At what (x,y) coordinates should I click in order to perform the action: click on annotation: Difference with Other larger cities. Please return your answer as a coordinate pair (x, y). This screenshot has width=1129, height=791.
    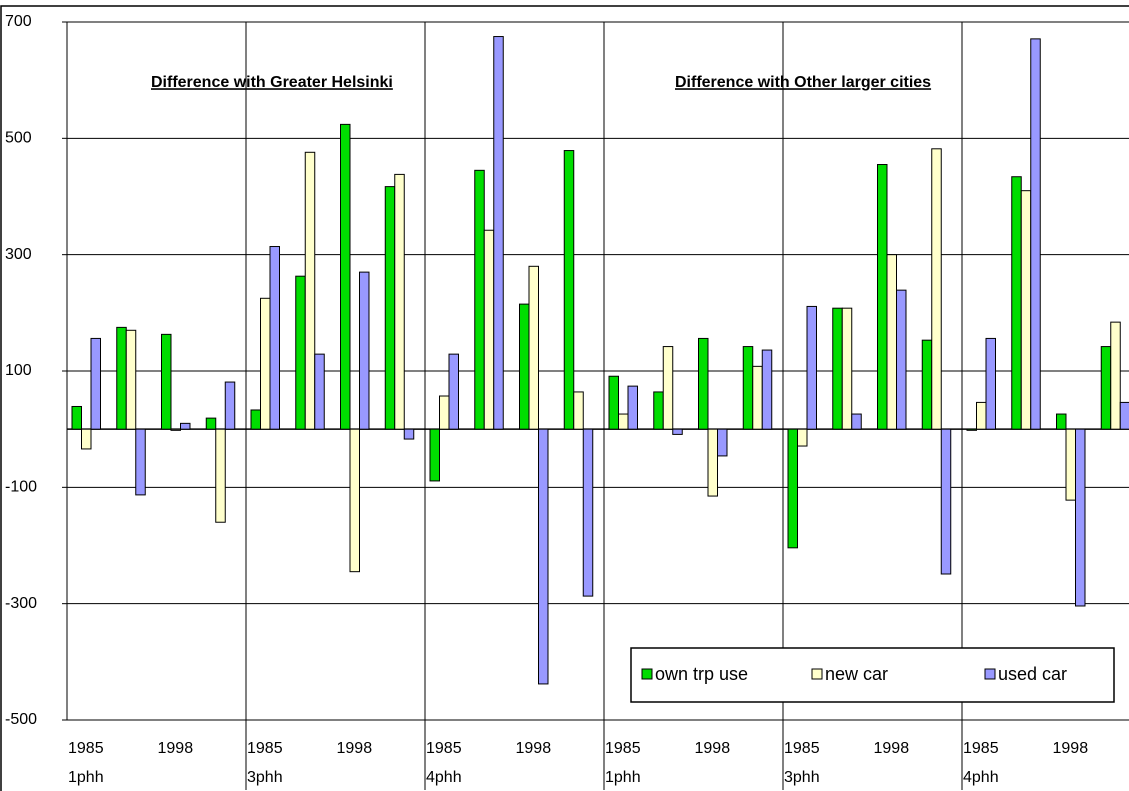
    Looking at the image, I should click on (803, 82).